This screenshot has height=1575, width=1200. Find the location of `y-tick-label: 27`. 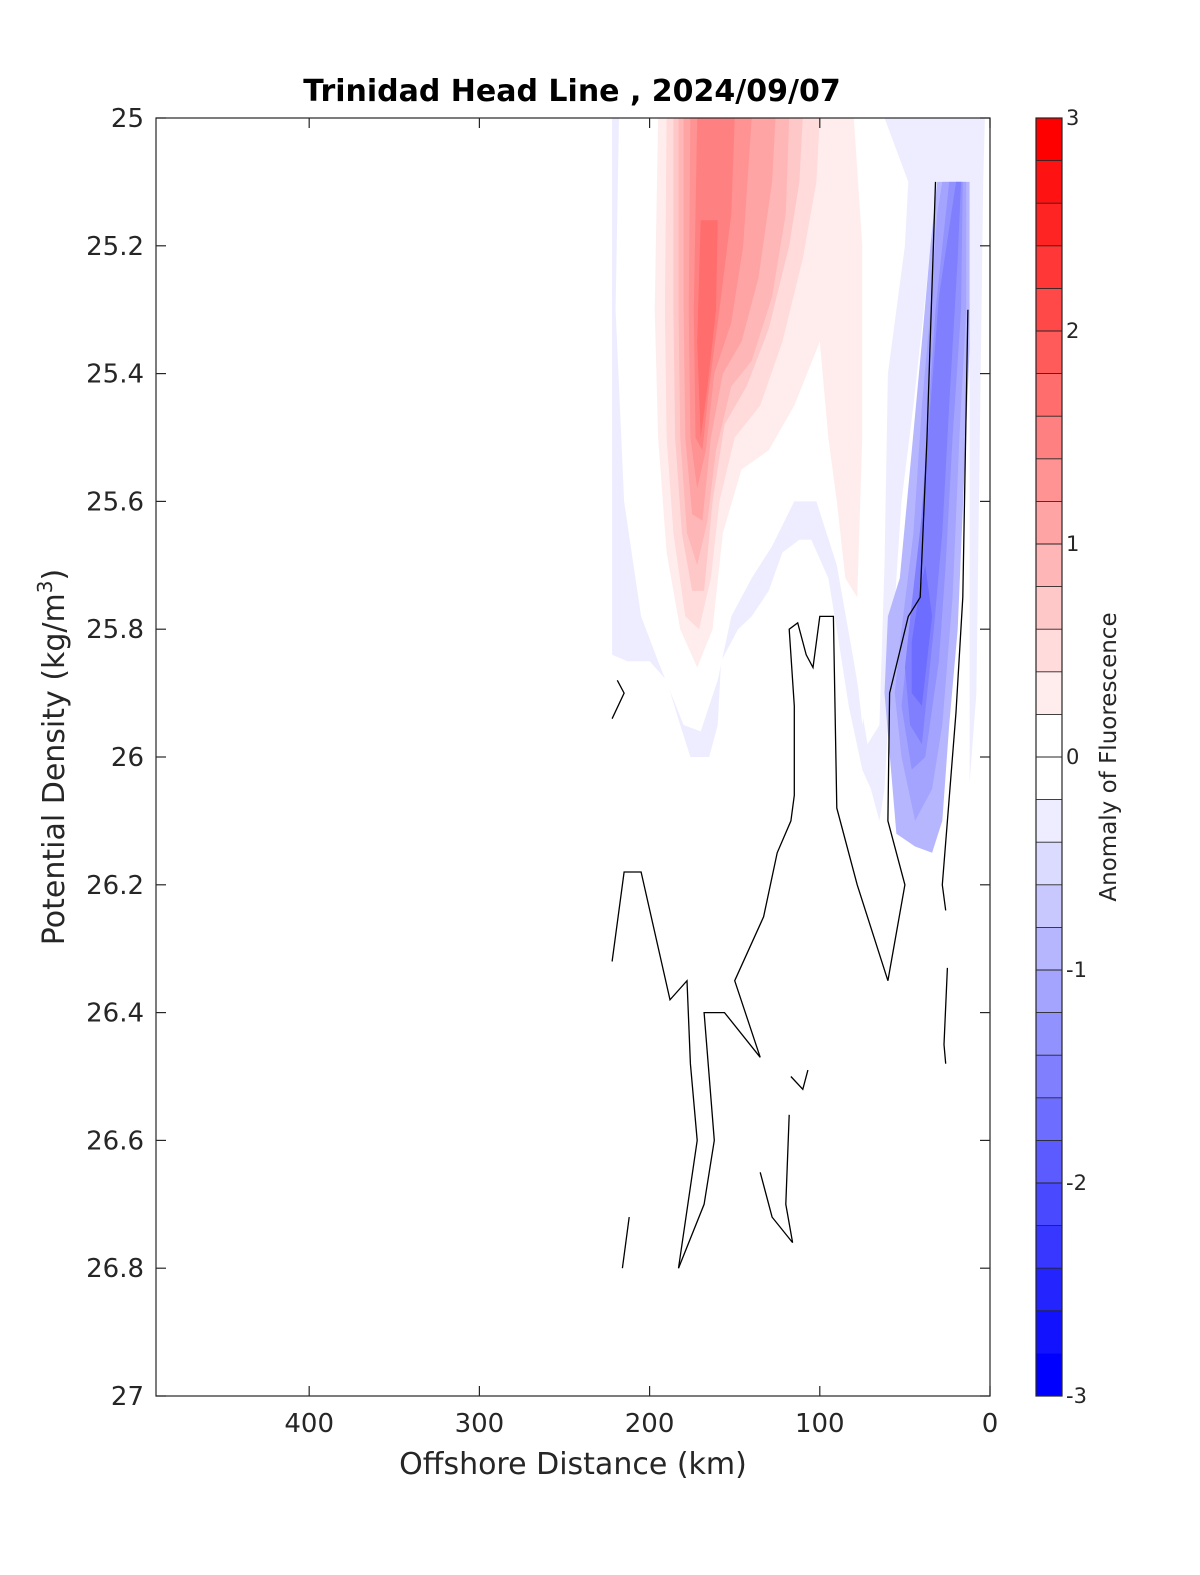

y-tick-label: 27 is located at coordinates (127, 1397).